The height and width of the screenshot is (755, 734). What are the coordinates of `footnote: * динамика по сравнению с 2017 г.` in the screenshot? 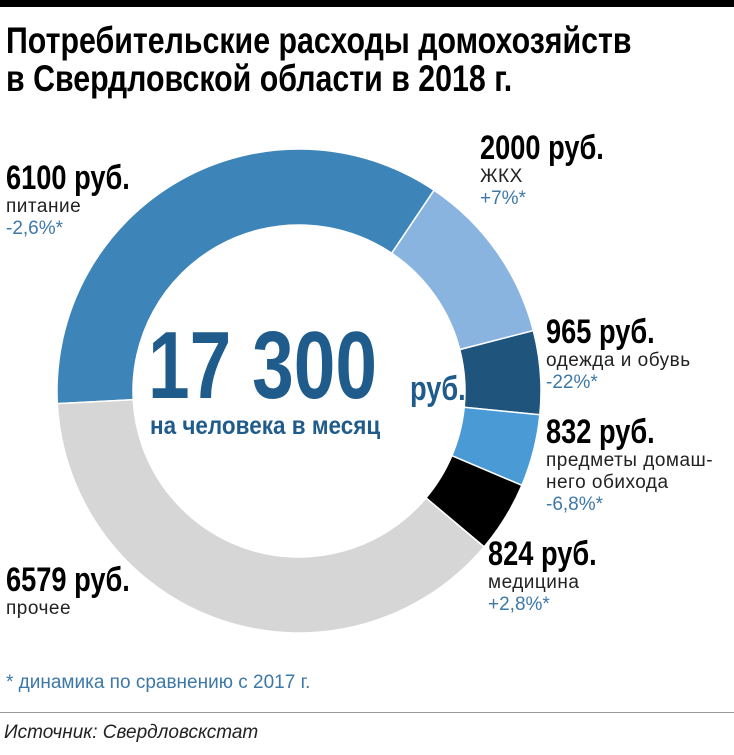 It's located at (158, 682).